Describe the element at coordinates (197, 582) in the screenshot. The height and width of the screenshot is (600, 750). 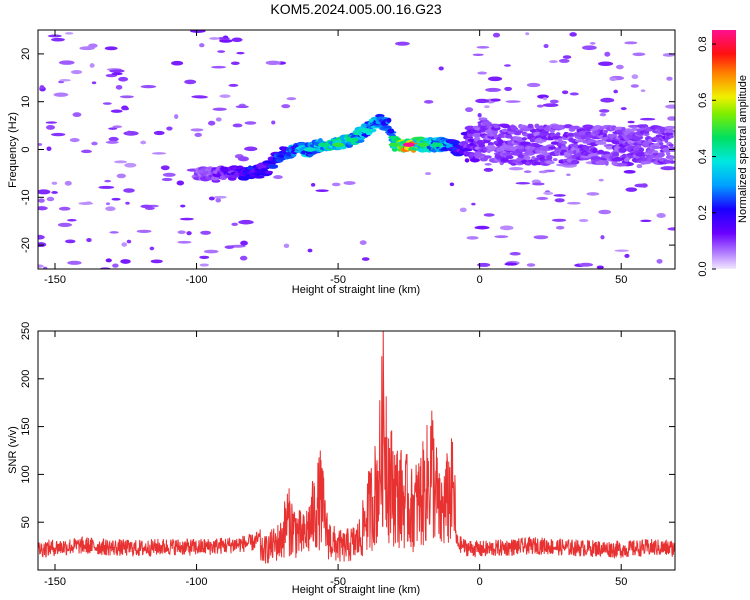
I see `x-tick-label: -100` at that location.